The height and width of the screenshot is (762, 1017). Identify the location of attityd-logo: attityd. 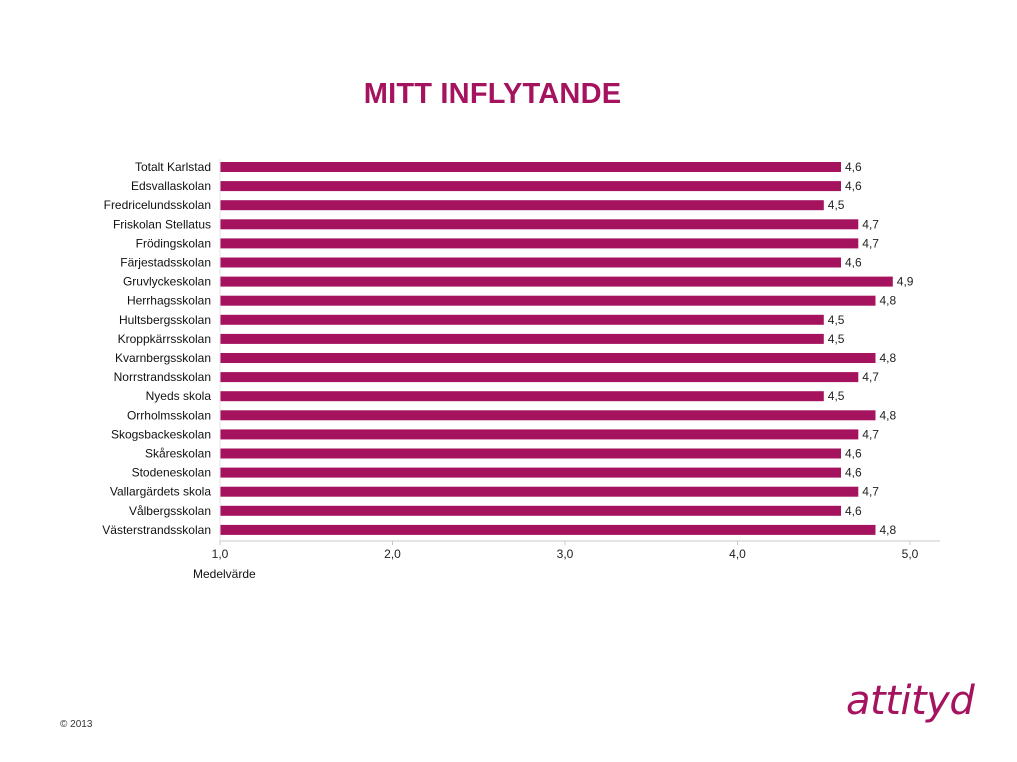
(910, 701).